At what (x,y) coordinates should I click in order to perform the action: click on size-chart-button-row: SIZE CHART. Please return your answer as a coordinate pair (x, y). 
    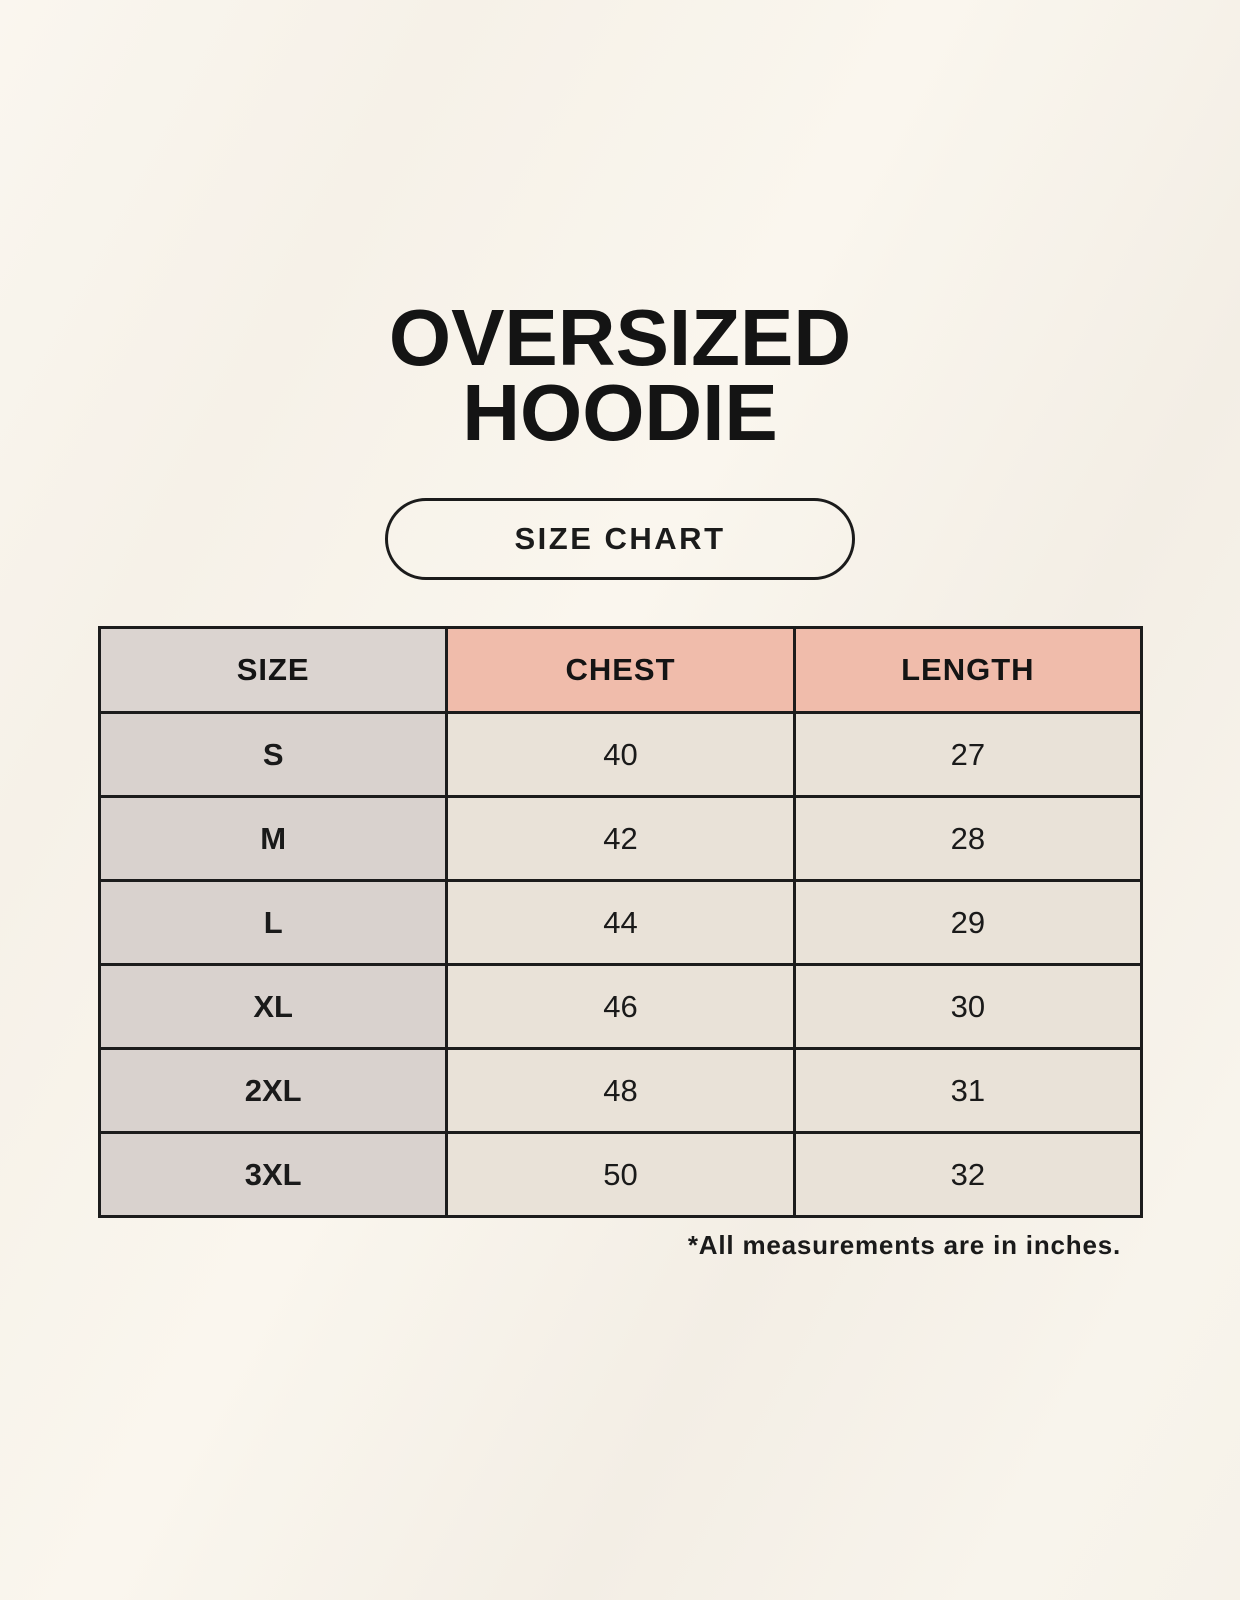
    Looking at the image, I should click on (620, 539).